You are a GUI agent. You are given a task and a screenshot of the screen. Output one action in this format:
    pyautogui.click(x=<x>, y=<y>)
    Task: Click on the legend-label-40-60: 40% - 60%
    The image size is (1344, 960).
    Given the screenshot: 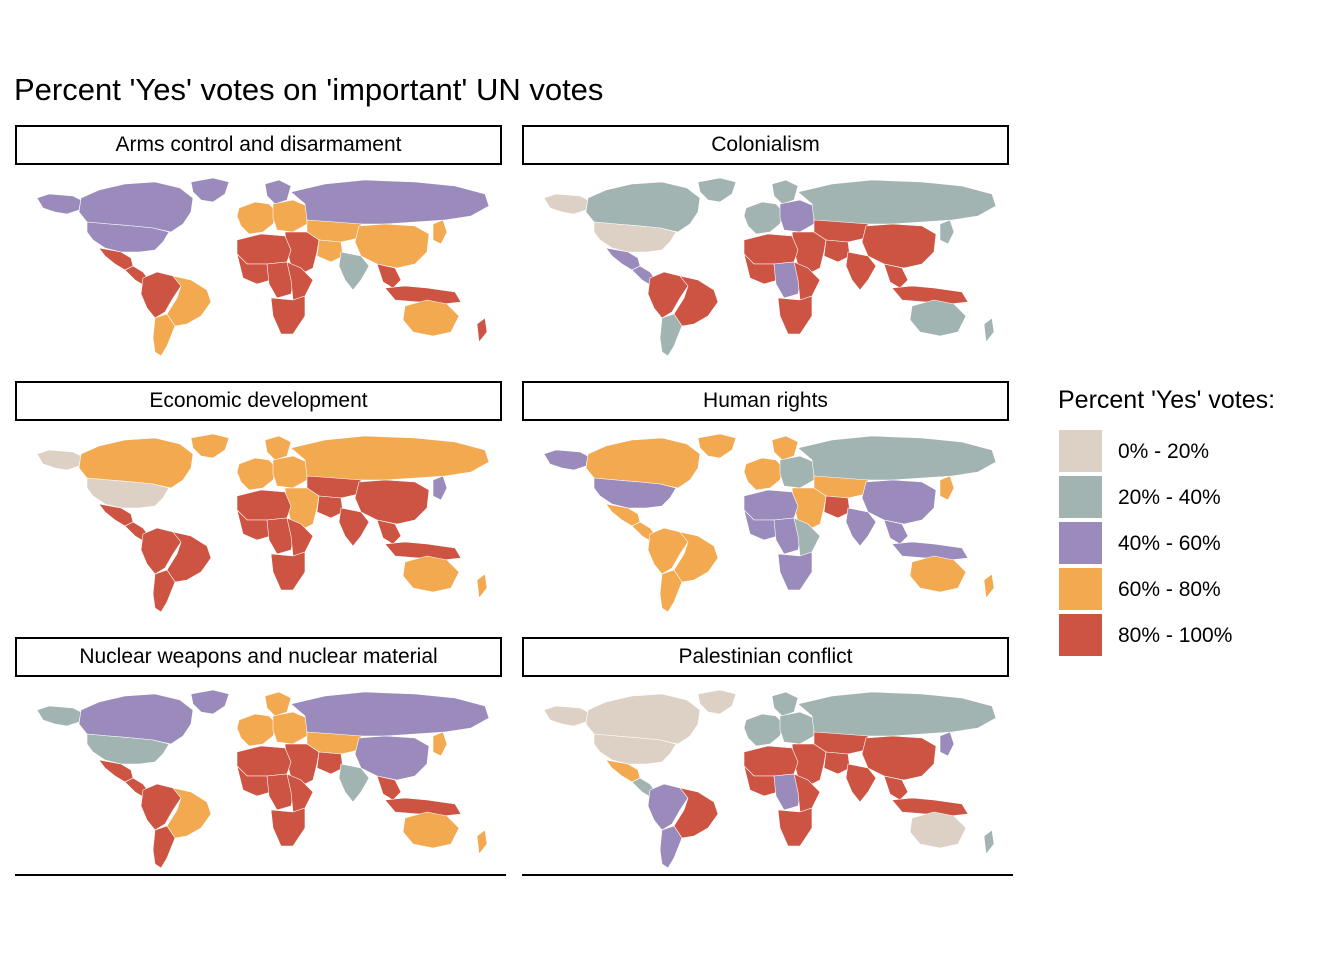 What is the action you would take?
    pyautogui.click(x=1169, y=543)
    